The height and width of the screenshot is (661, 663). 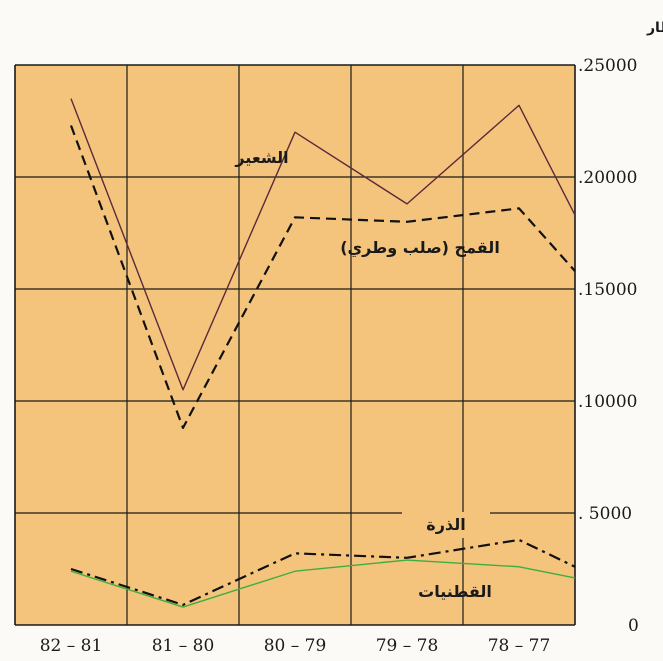 What do you see at coordinates (183, 646) in the screenshot?
I see `x-tick-label: 81 – 80` at bounding box center [183, 646].